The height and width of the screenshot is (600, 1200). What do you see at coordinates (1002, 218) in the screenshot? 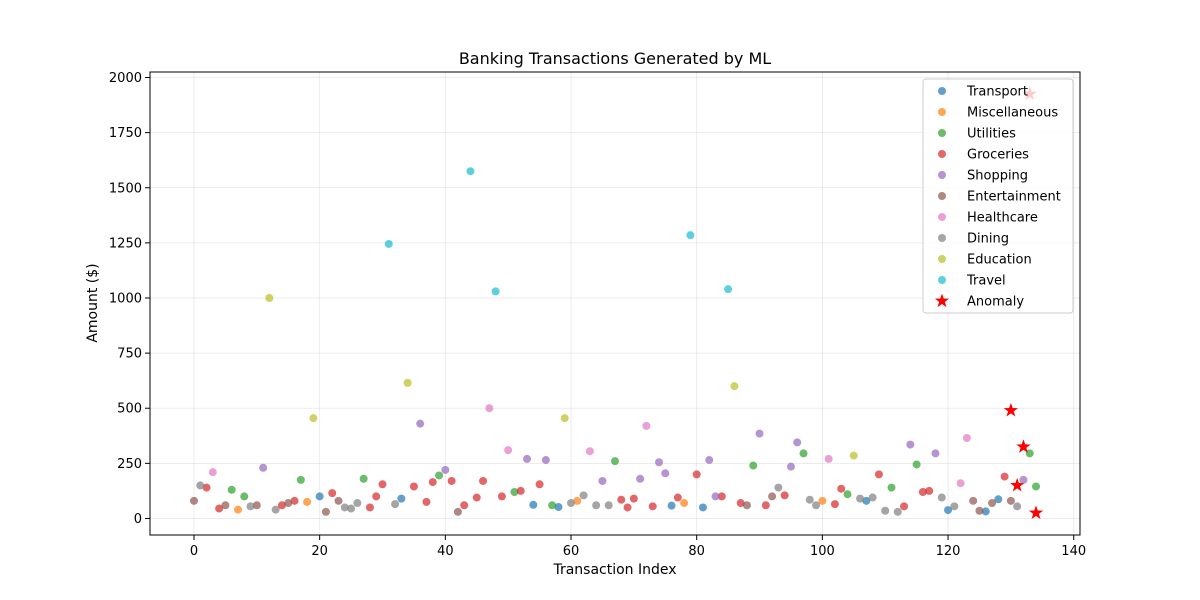
I see `legend-healthcare-label: Healthcare` at bounding box center [1002, 218].